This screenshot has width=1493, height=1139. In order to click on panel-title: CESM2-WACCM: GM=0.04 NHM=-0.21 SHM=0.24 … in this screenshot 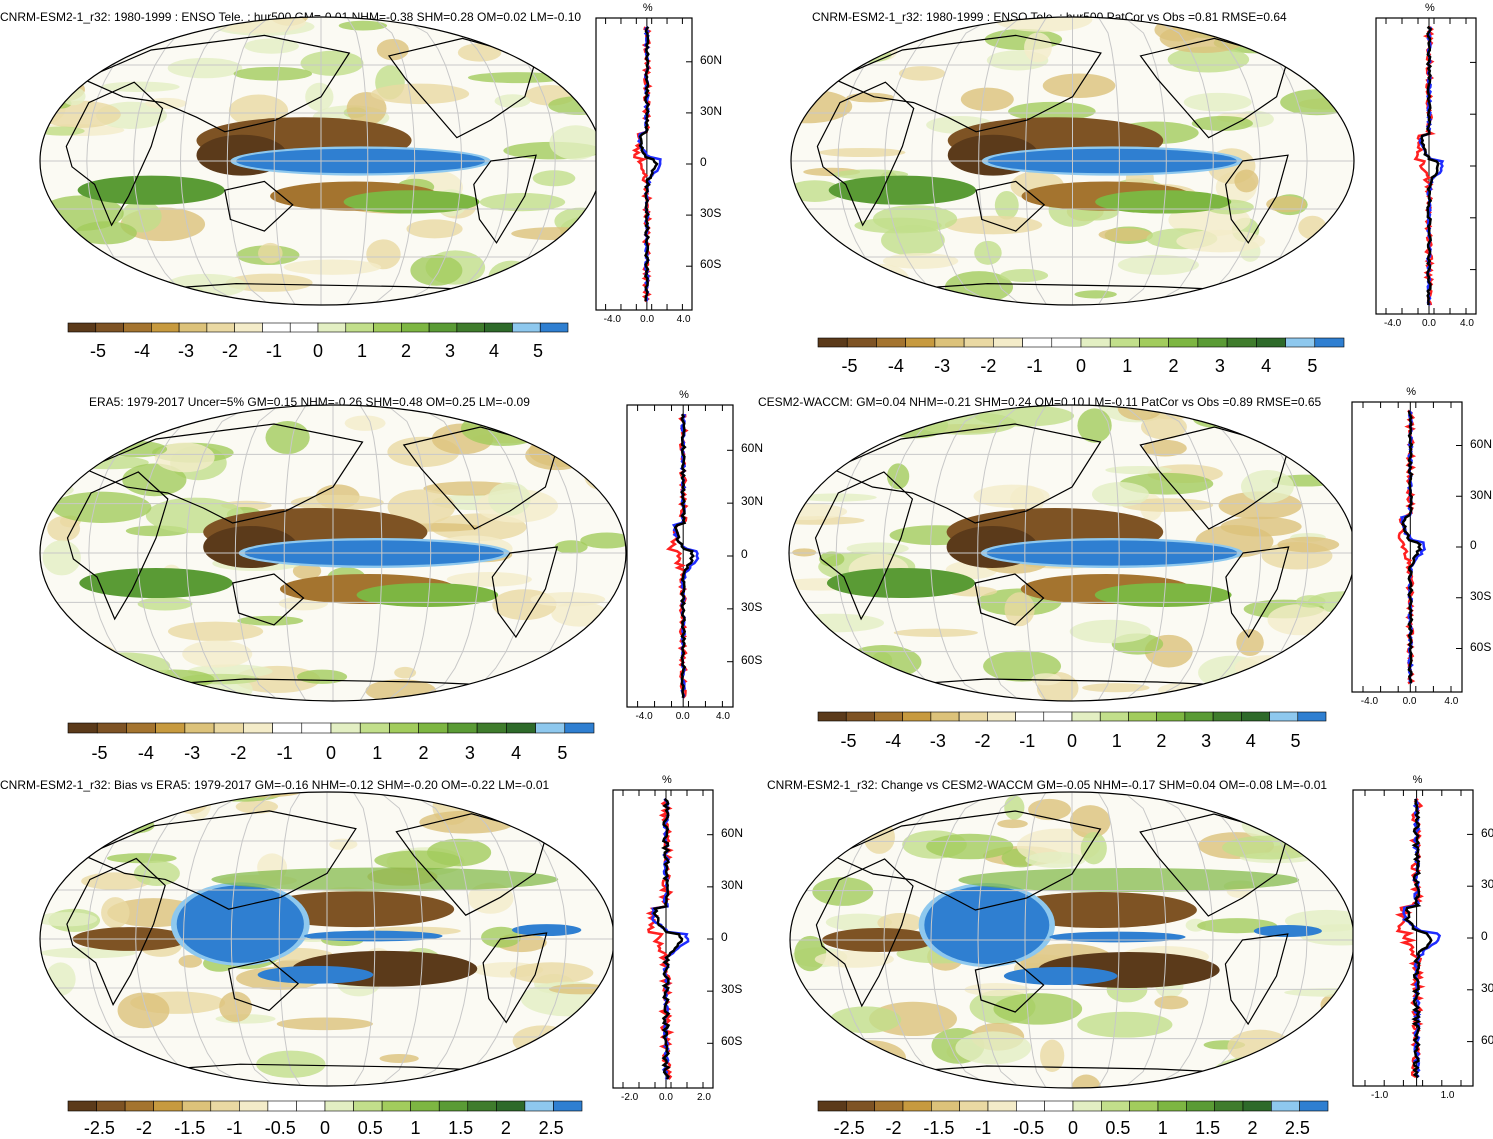, I will do `click(1040, 402)`.